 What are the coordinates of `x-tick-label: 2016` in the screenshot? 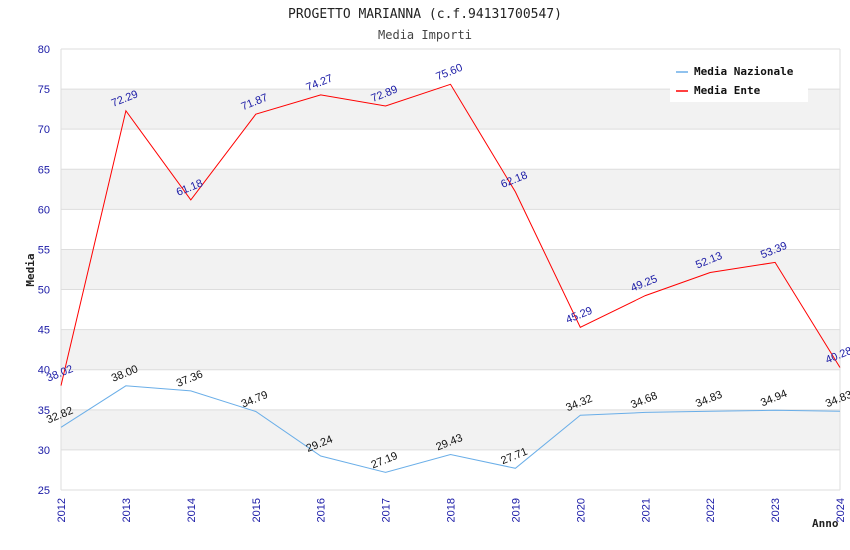 It's located at (322, 510).